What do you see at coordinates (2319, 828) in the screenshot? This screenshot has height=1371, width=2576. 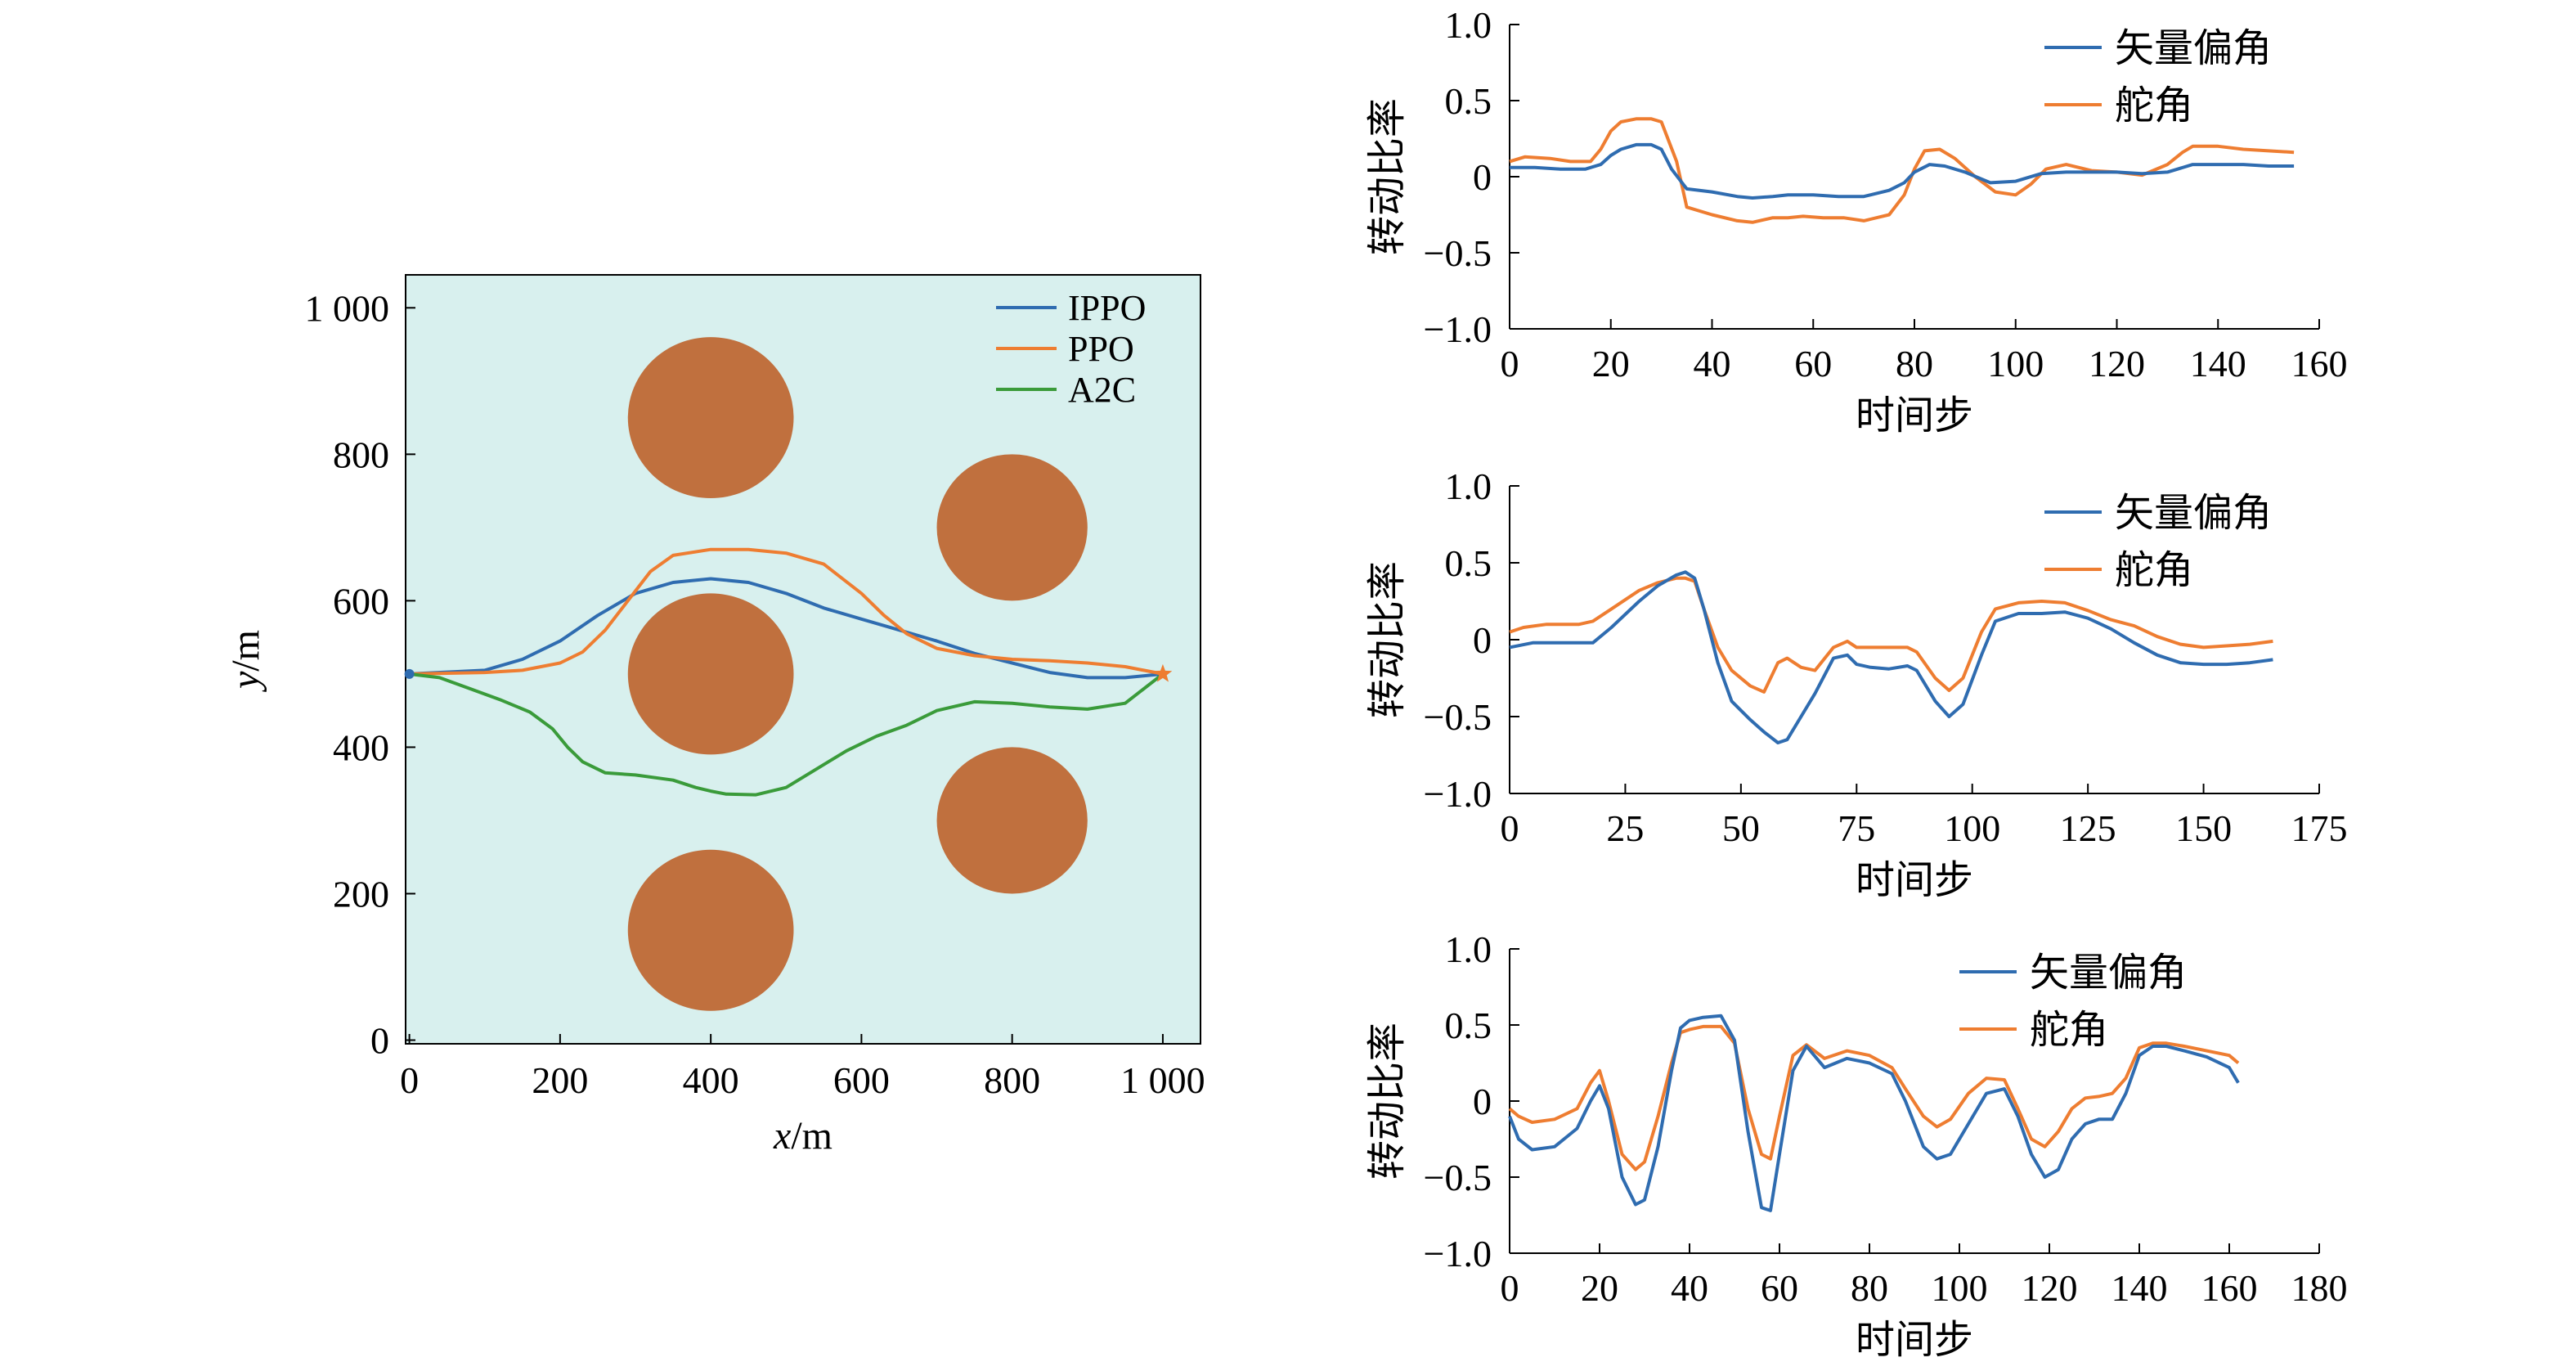 I see `x-tick-label: 175` at bounding box center [2319, 828].